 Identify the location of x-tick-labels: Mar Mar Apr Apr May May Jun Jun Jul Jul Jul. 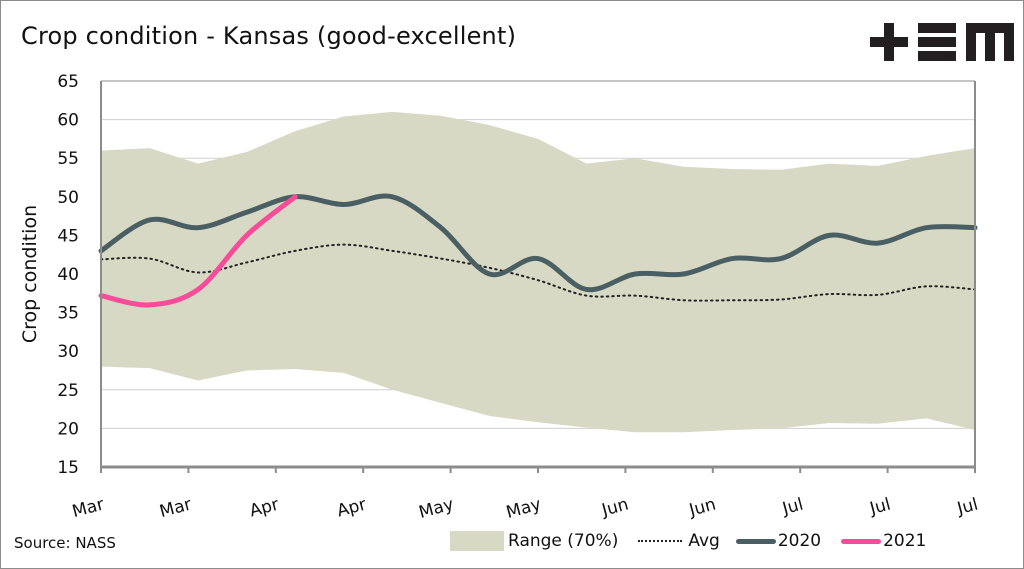
(525, 509).